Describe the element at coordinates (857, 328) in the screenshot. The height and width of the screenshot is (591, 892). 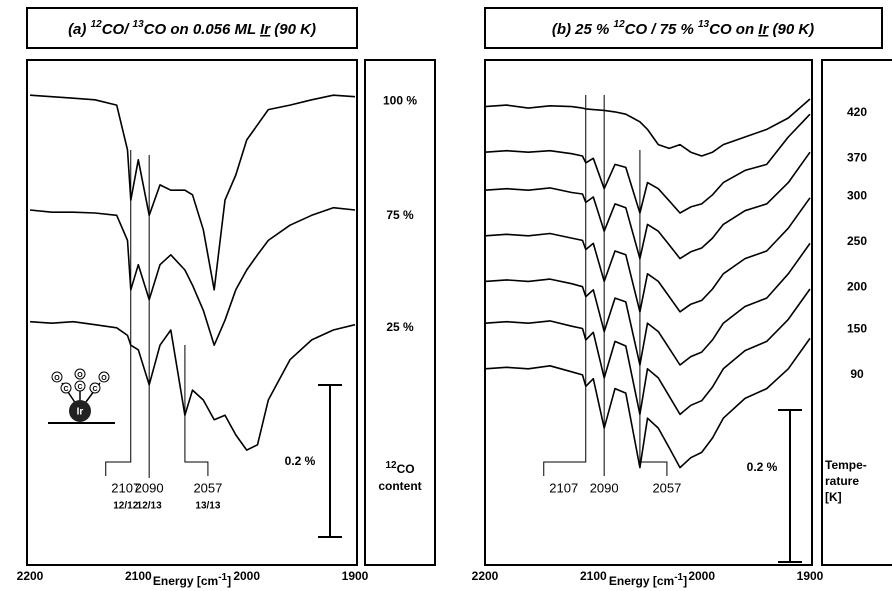
I see `legend-label: 150` at that location.